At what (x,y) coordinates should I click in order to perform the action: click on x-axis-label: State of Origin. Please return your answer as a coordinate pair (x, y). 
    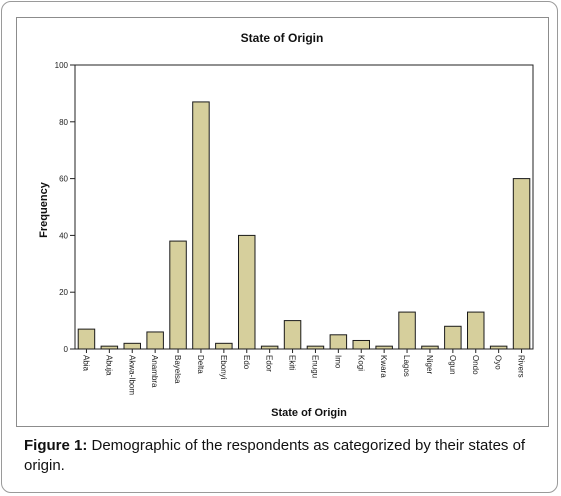
    Looking at the image, I should click on (309, 413).